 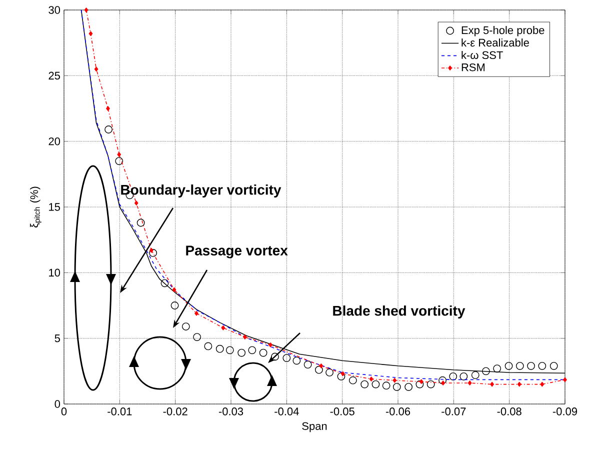 I want to click on x-tick-label: -0.01, so click(x=120, y=412).